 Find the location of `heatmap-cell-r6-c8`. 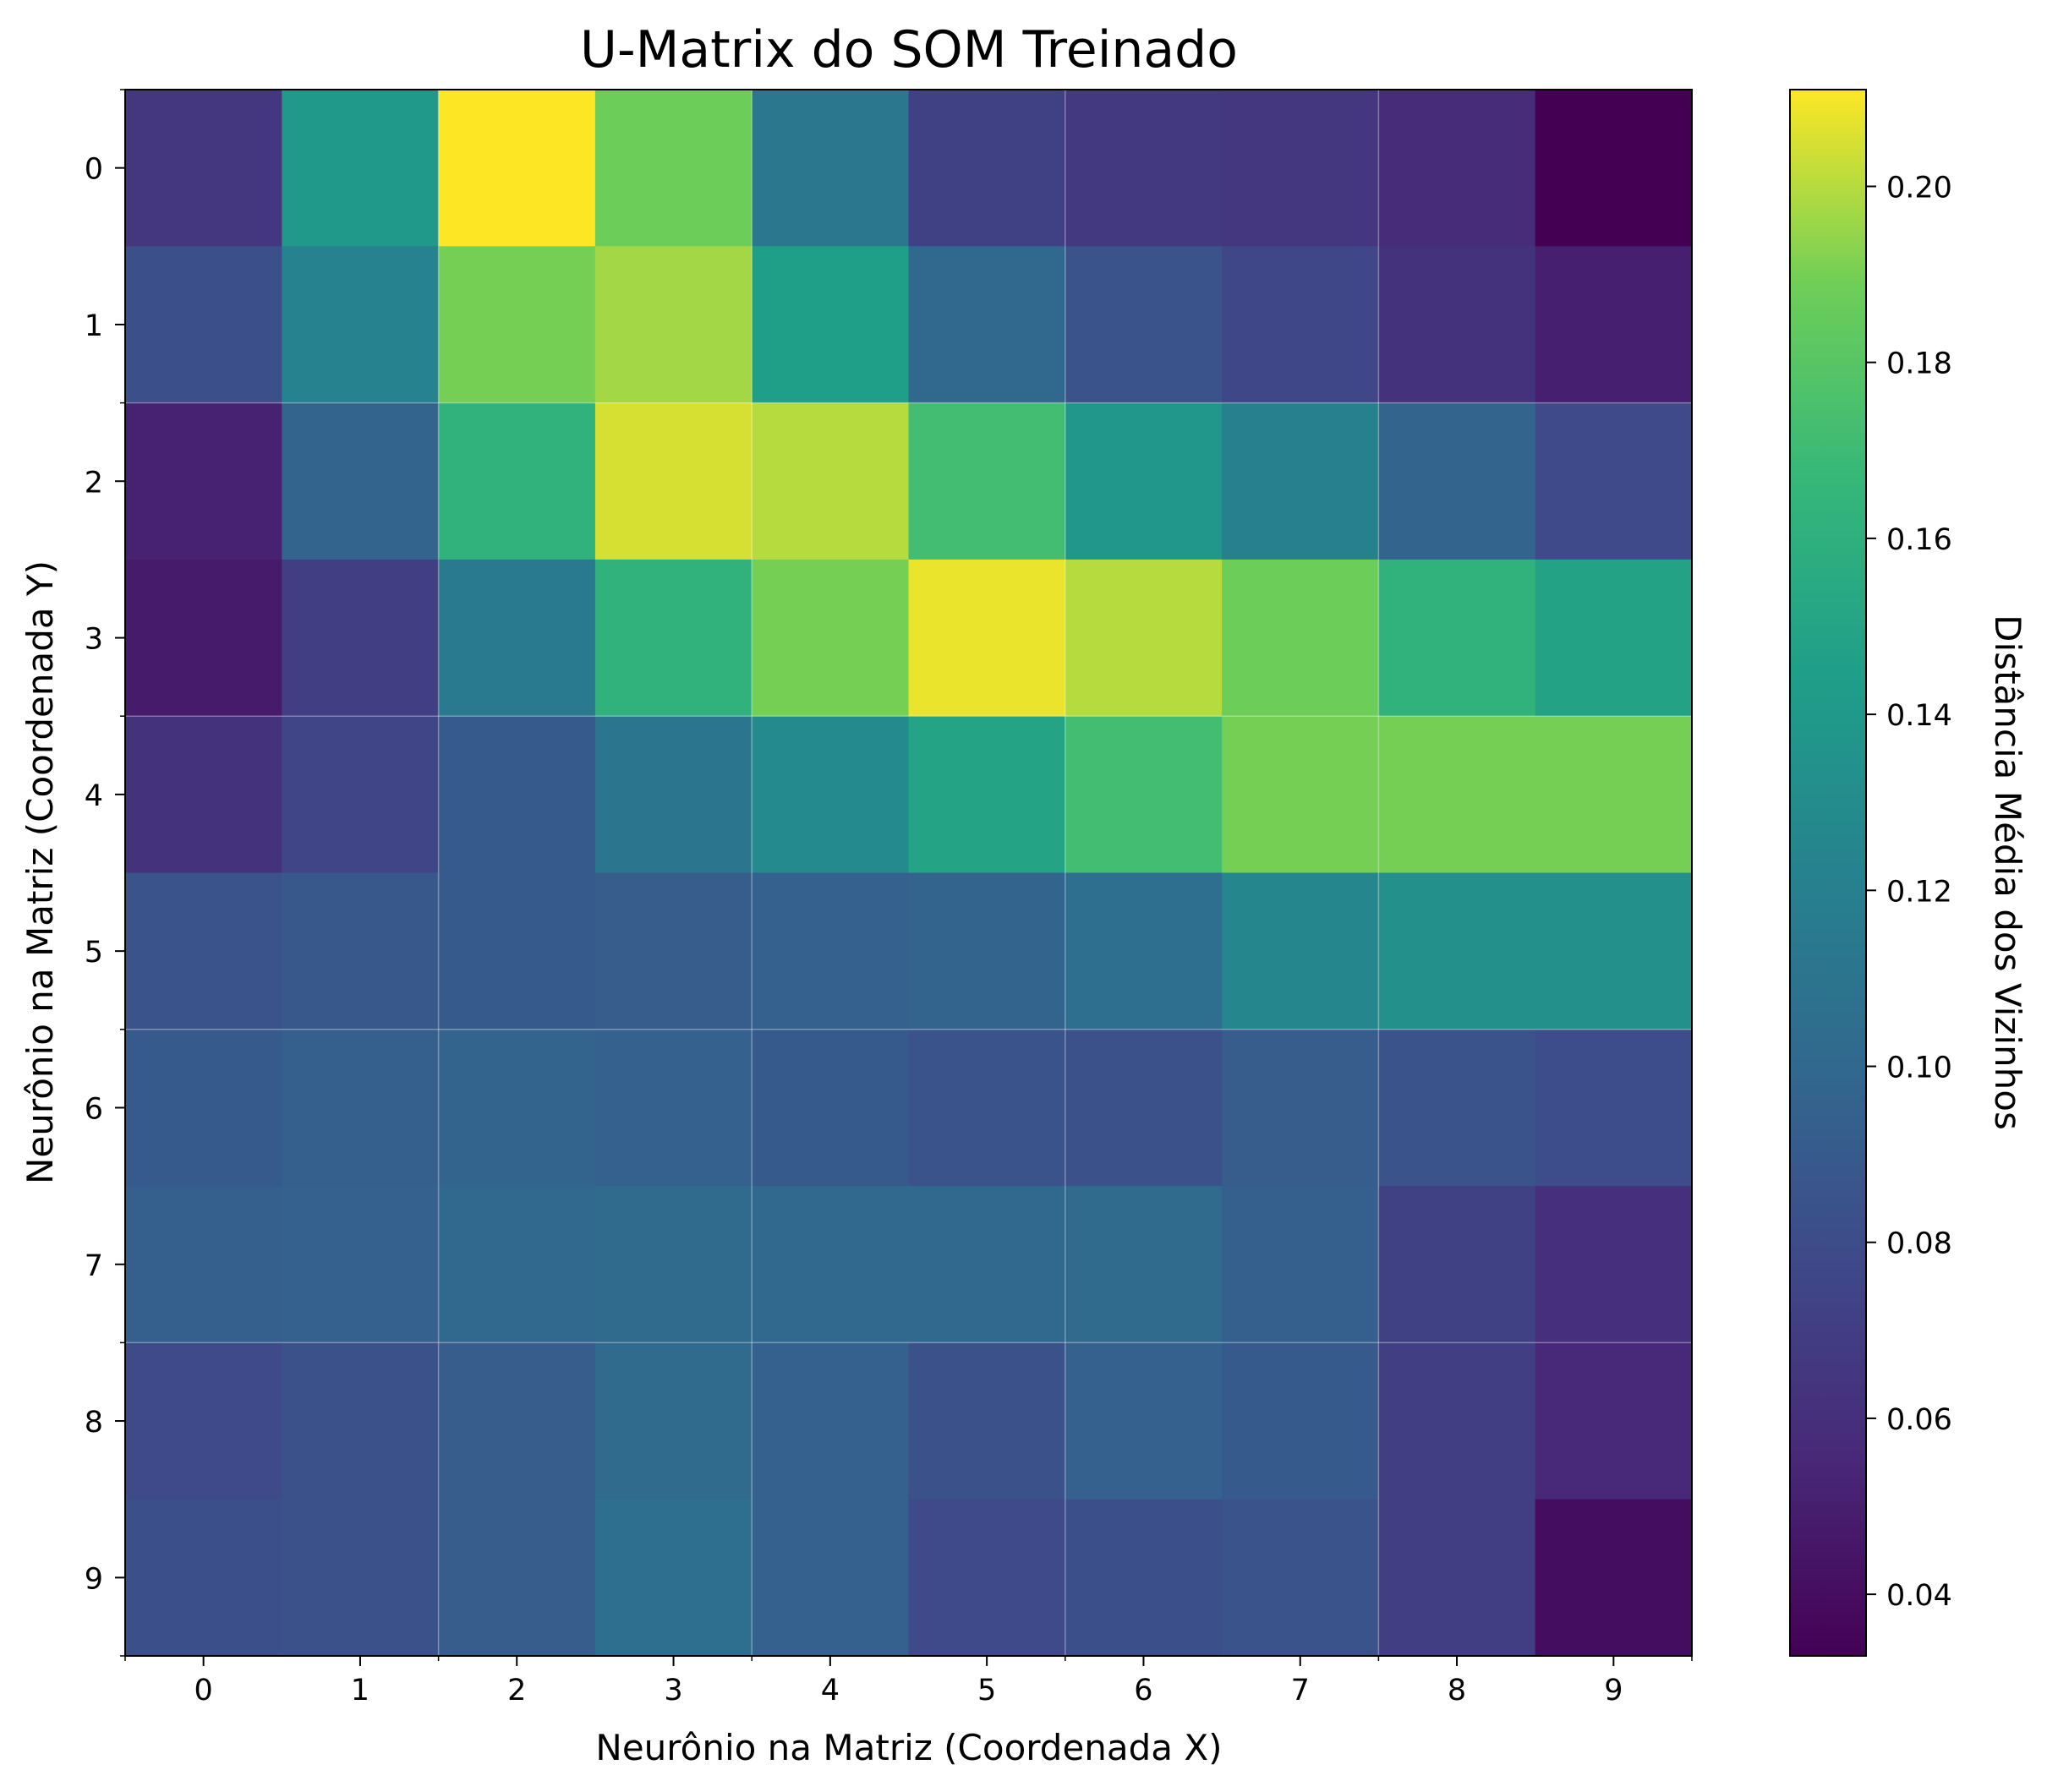

heatmap-cell-r6-c8 is located at coordinates (1457, 1108).